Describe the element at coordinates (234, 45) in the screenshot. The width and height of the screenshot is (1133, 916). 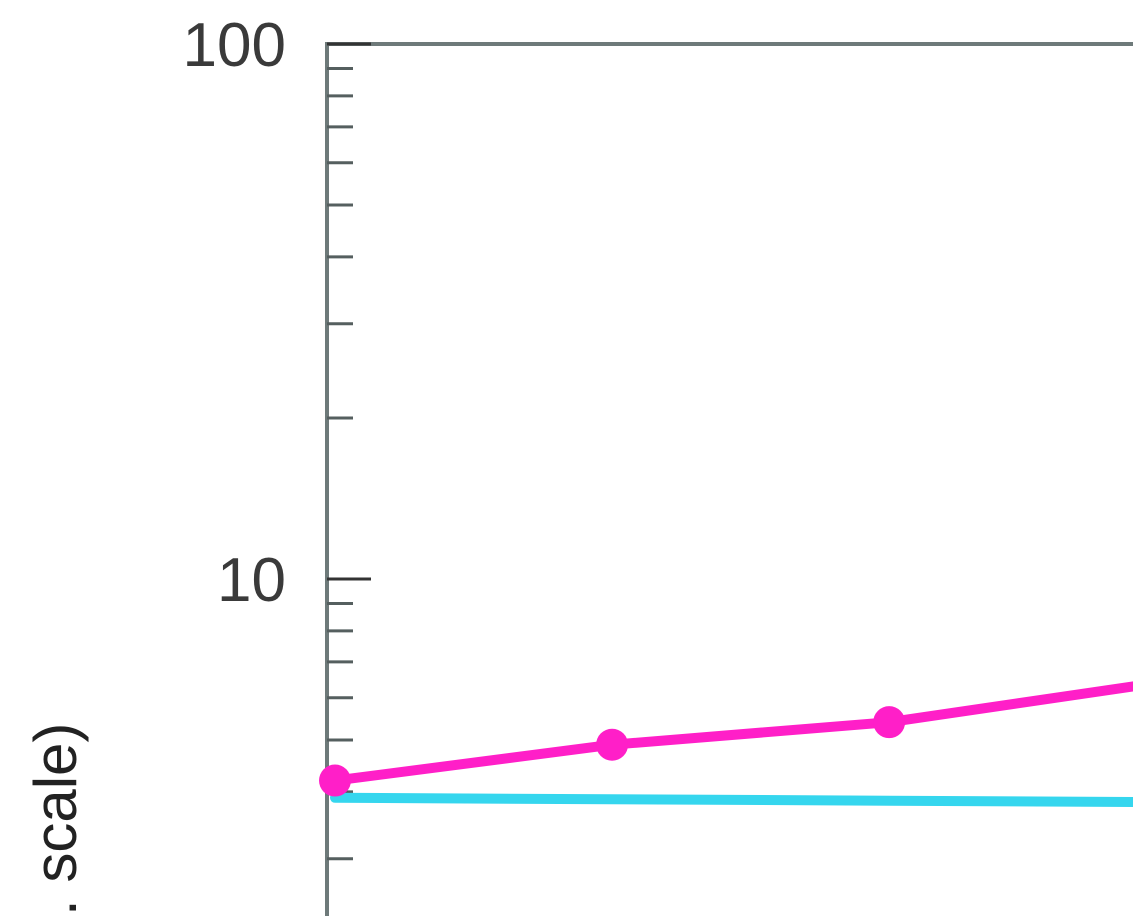
I see `y-tick-label: 100` at that location.